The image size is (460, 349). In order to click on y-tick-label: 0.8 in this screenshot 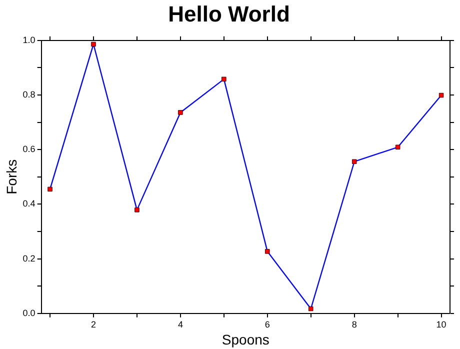, I will do `click(29, 94)`.